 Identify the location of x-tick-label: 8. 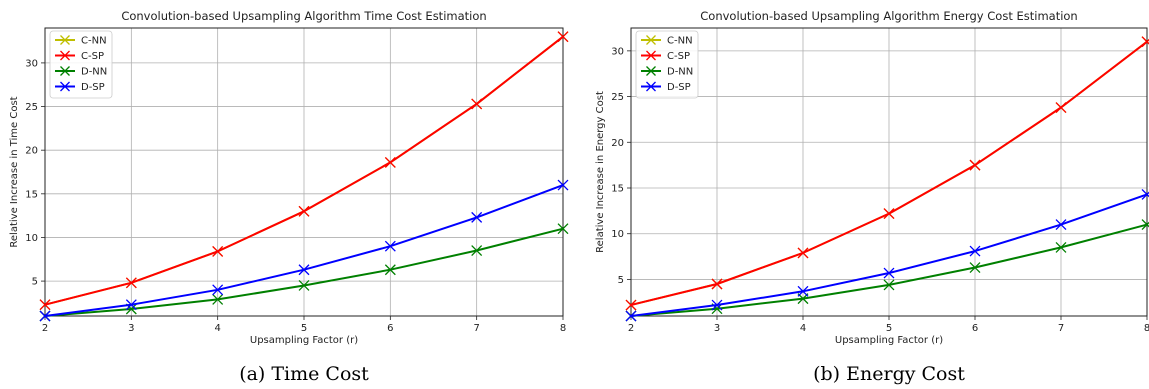
(1146, 328).